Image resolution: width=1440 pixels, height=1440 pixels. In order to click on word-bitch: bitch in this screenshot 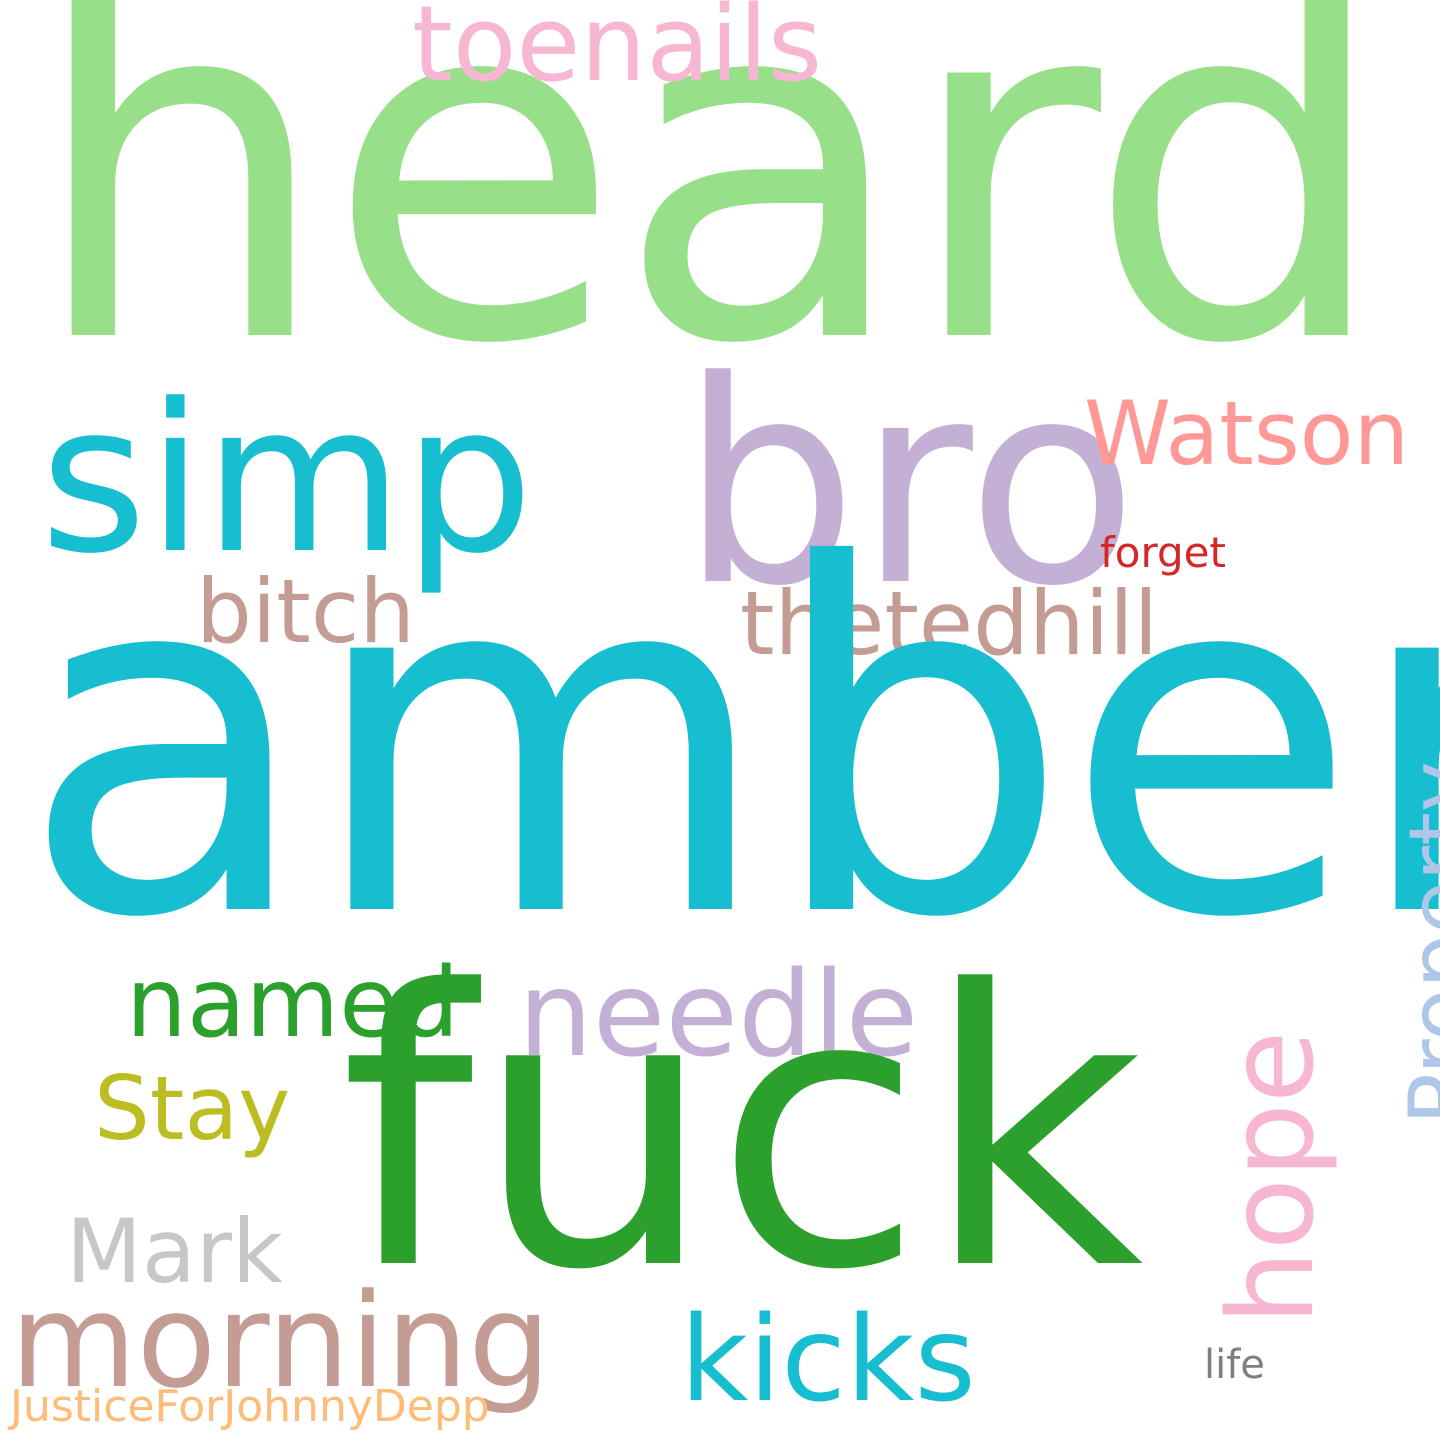, I will do `click(305, 611)`.